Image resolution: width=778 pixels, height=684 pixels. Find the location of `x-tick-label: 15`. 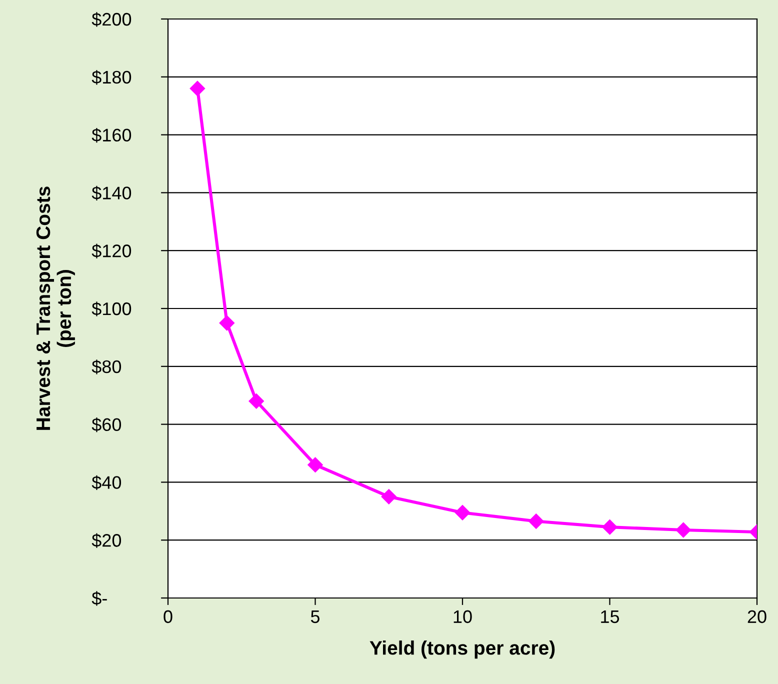

x-tick-label: 15 is located at coordinates (610, 617).